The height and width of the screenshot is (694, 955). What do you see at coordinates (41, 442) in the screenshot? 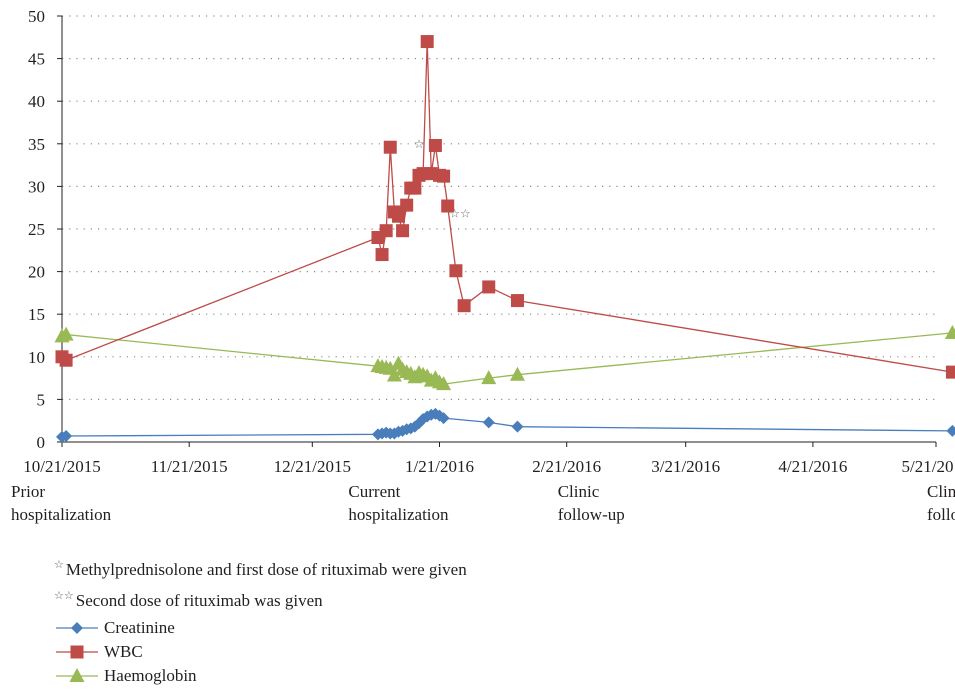
I see `y-tick-label: 0` at bounding box center [41, 442].